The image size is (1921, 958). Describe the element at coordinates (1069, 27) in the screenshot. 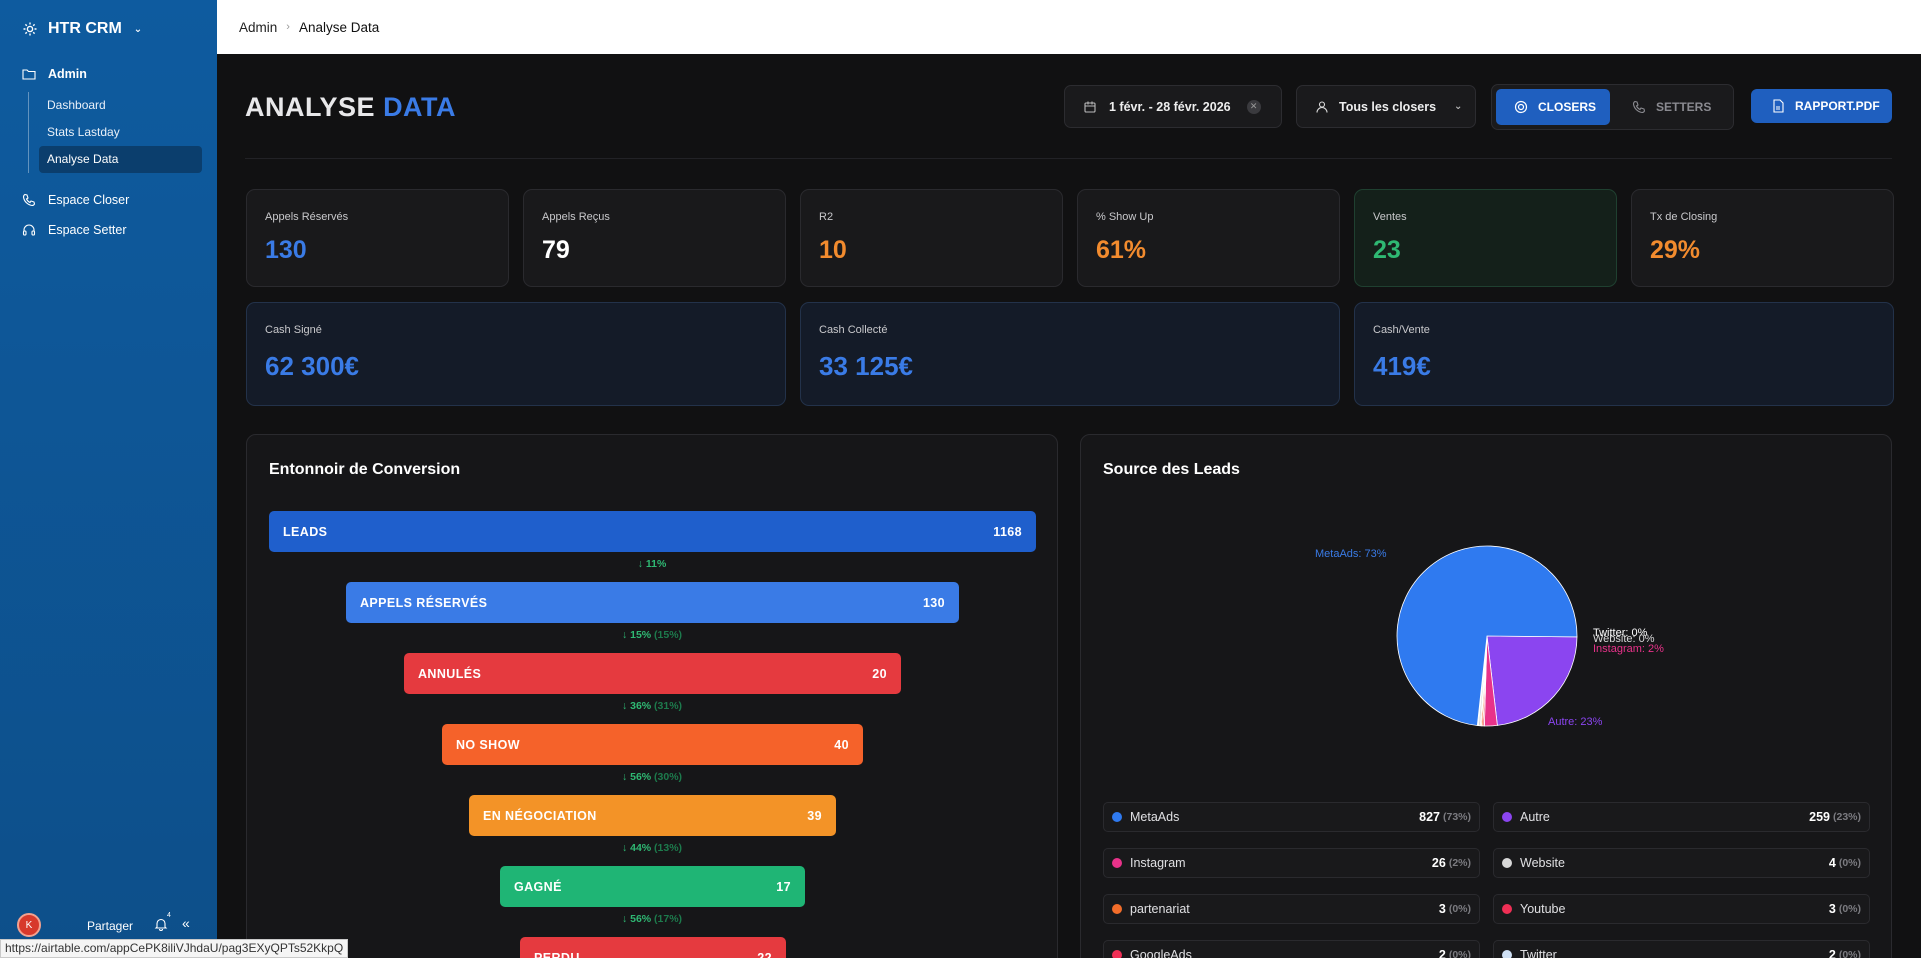

I see `breadcrumb: Admin › Analyse Data` at that location.